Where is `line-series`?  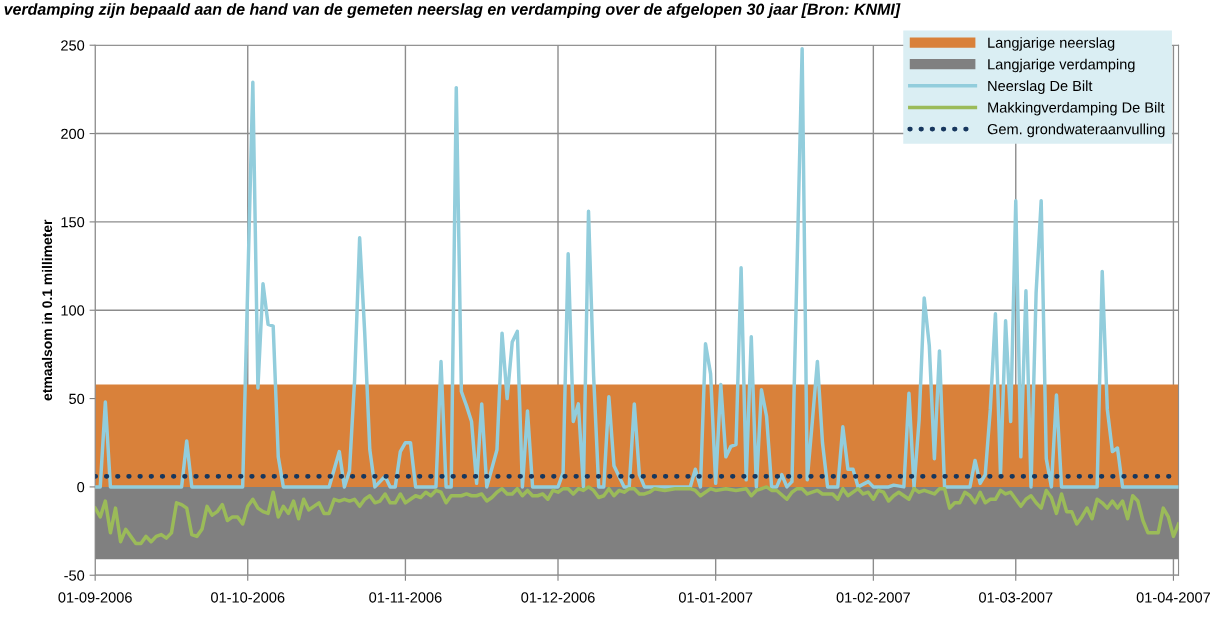 line-series is located at coordinates (637, 515).